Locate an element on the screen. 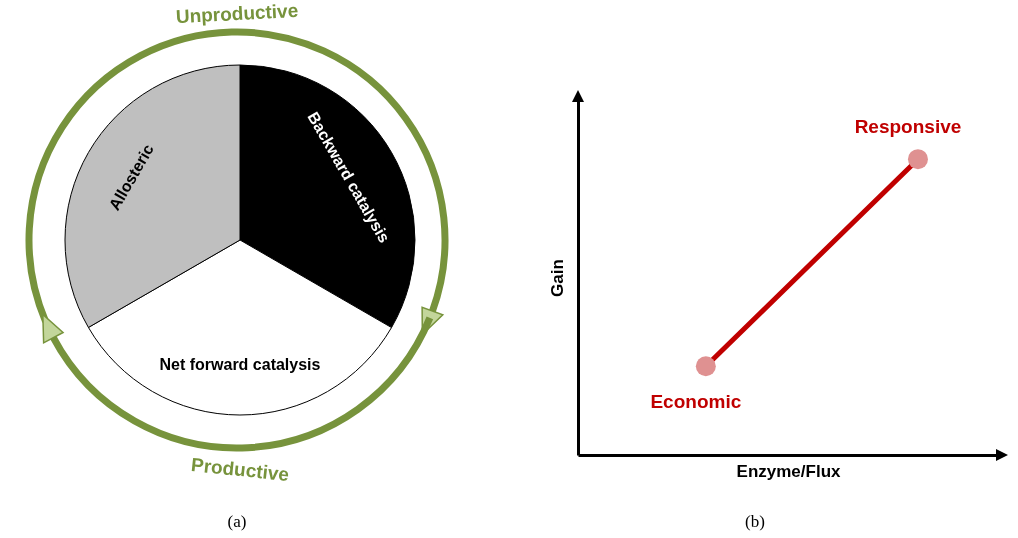  annotation: Economic is located at coordinates (696, 402).